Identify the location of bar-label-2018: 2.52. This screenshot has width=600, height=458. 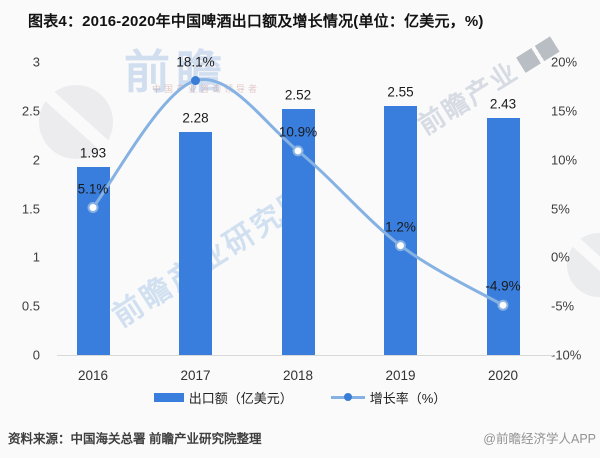
(298, 95).